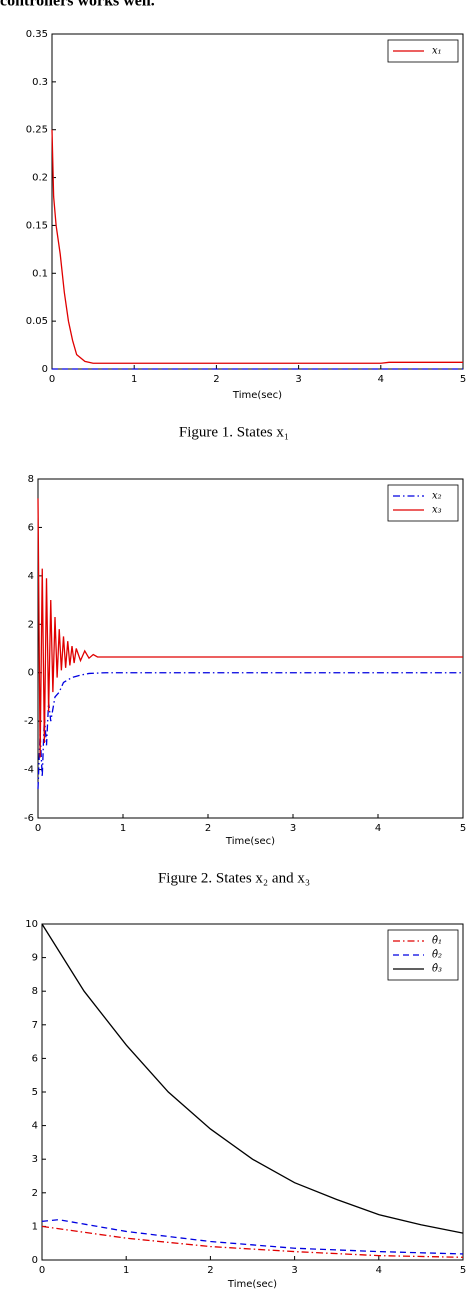 The width and height of the screenshot is (468, 1292). I want to click on legend-label: x₃, so click(437, 510).